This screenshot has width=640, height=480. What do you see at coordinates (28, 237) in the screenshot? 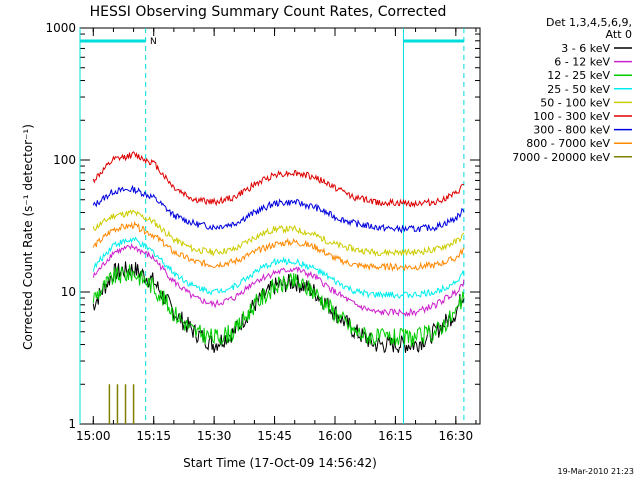
I see `y-axis-label: Corrected Count Rate (s⁻¹ detector⁻¹)` at bounding box center [28, 237].